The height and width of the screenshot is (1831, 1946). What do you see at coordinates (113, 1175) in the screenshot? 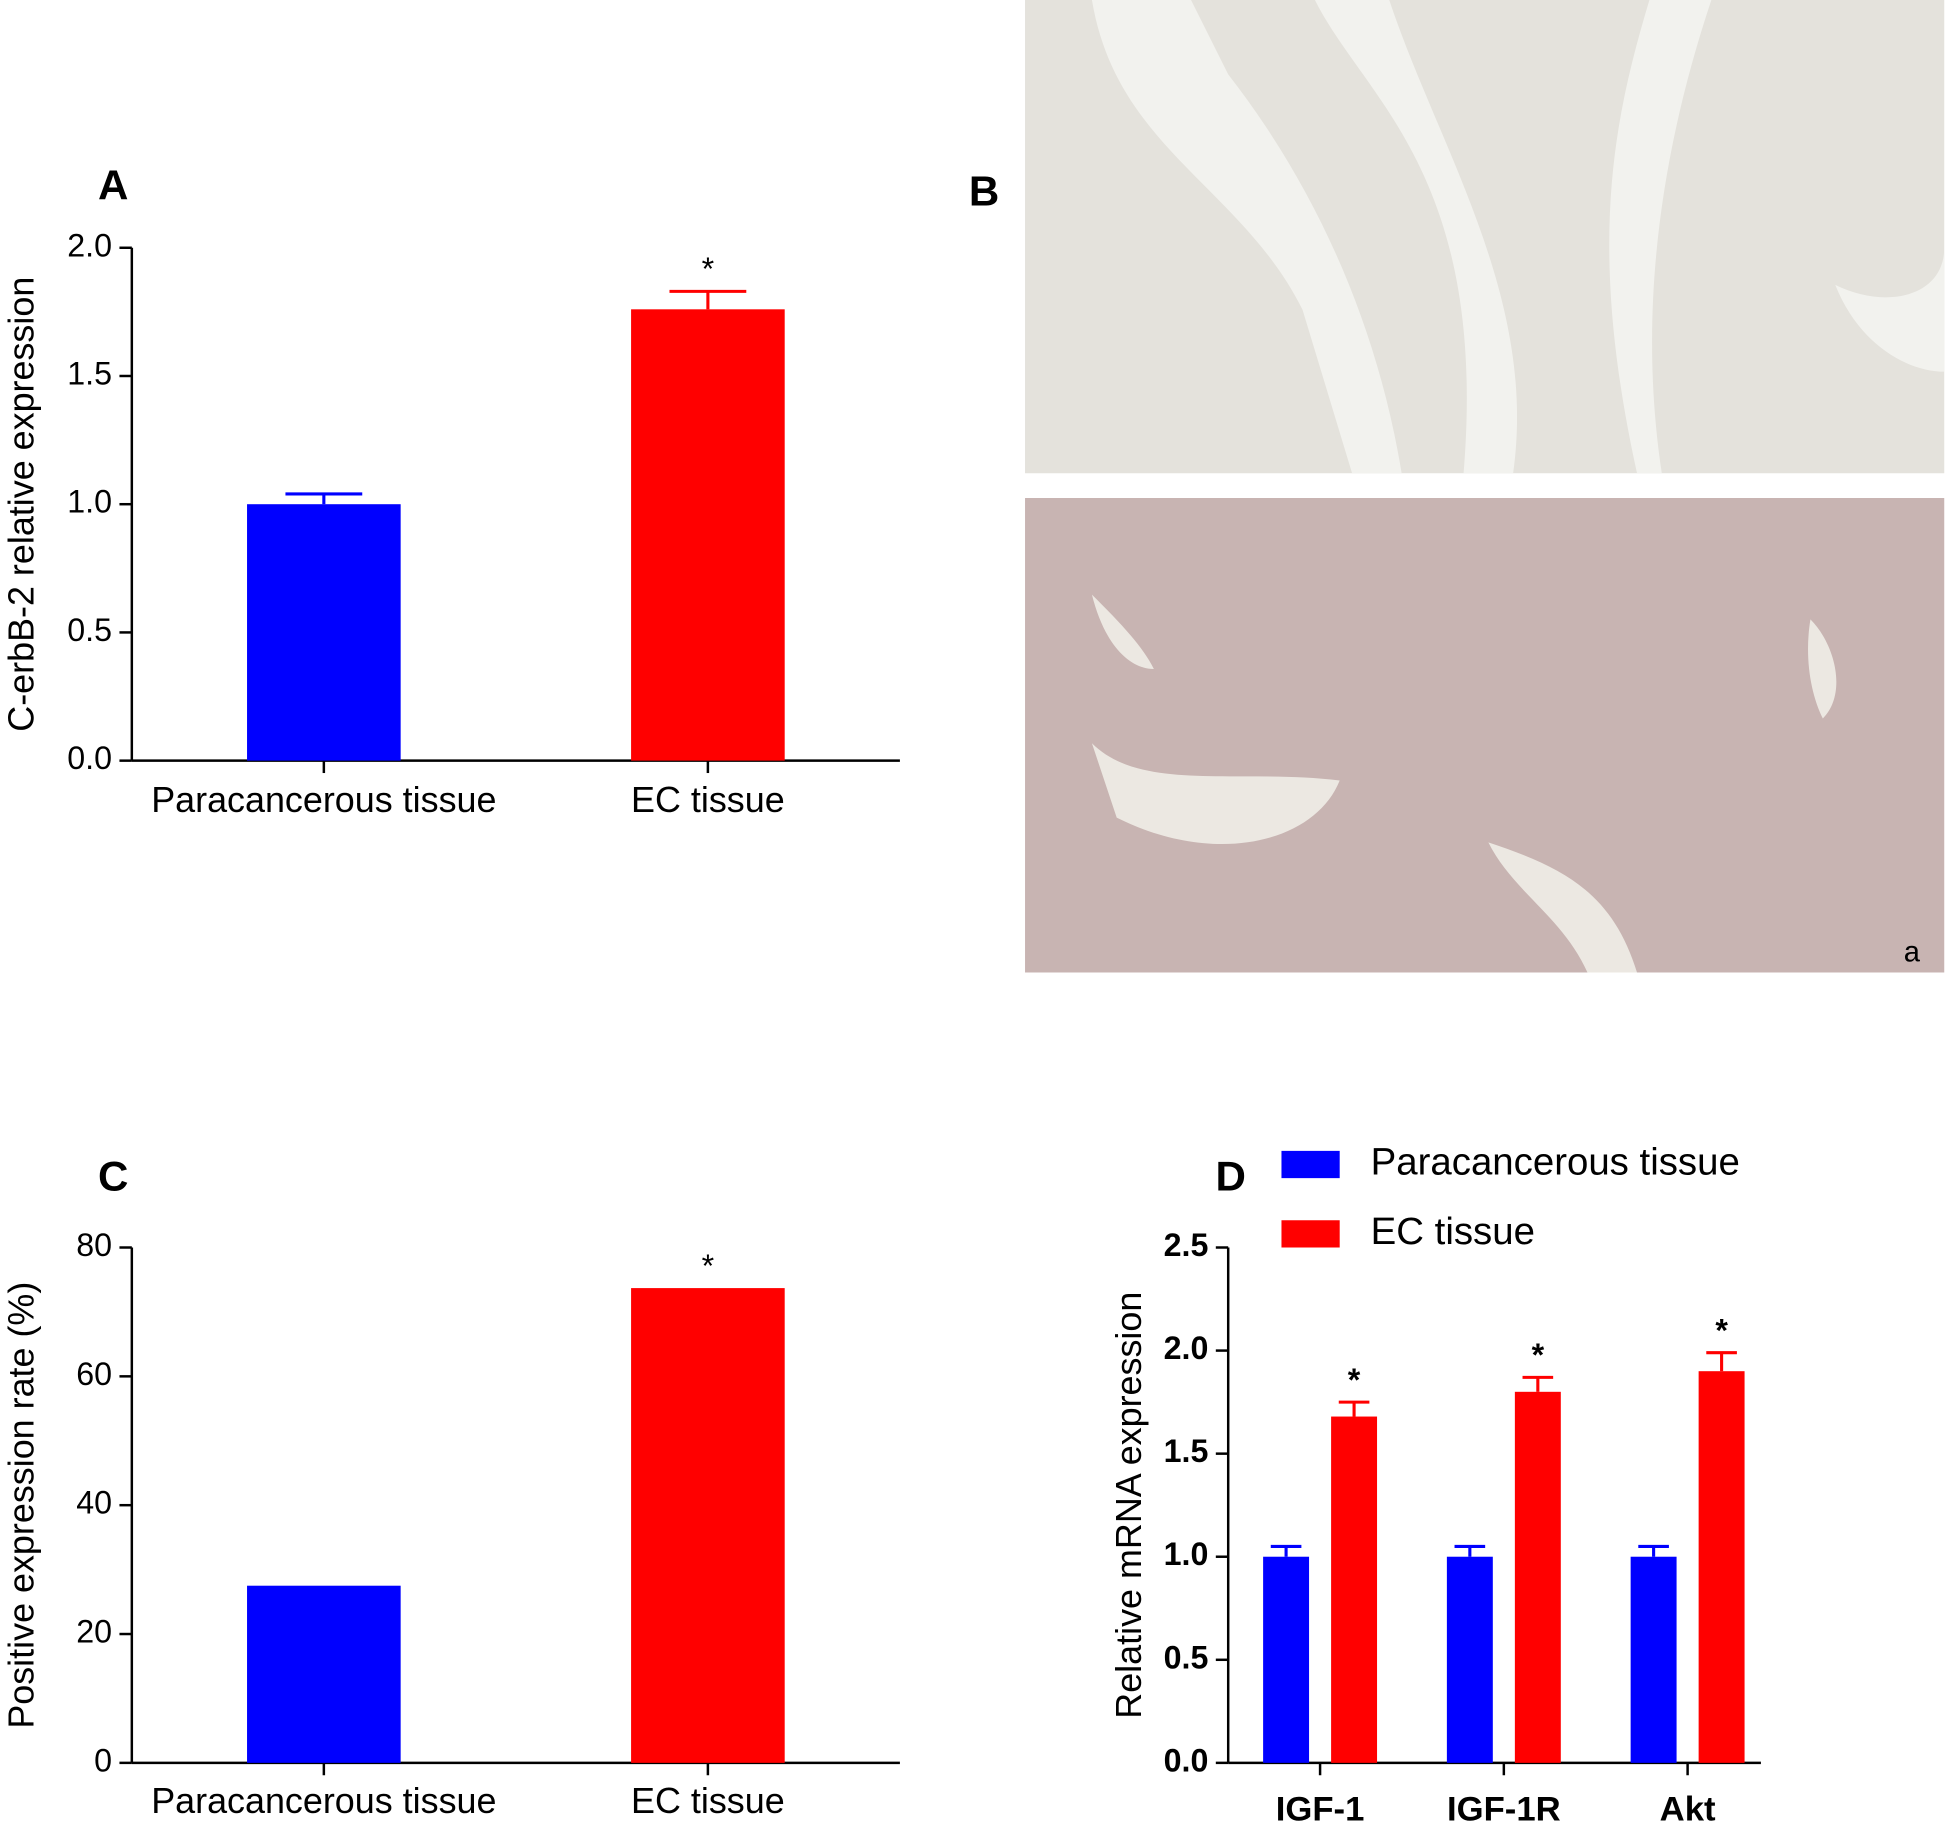
I see `panel-label: C` at bounding box center [113, 1175].